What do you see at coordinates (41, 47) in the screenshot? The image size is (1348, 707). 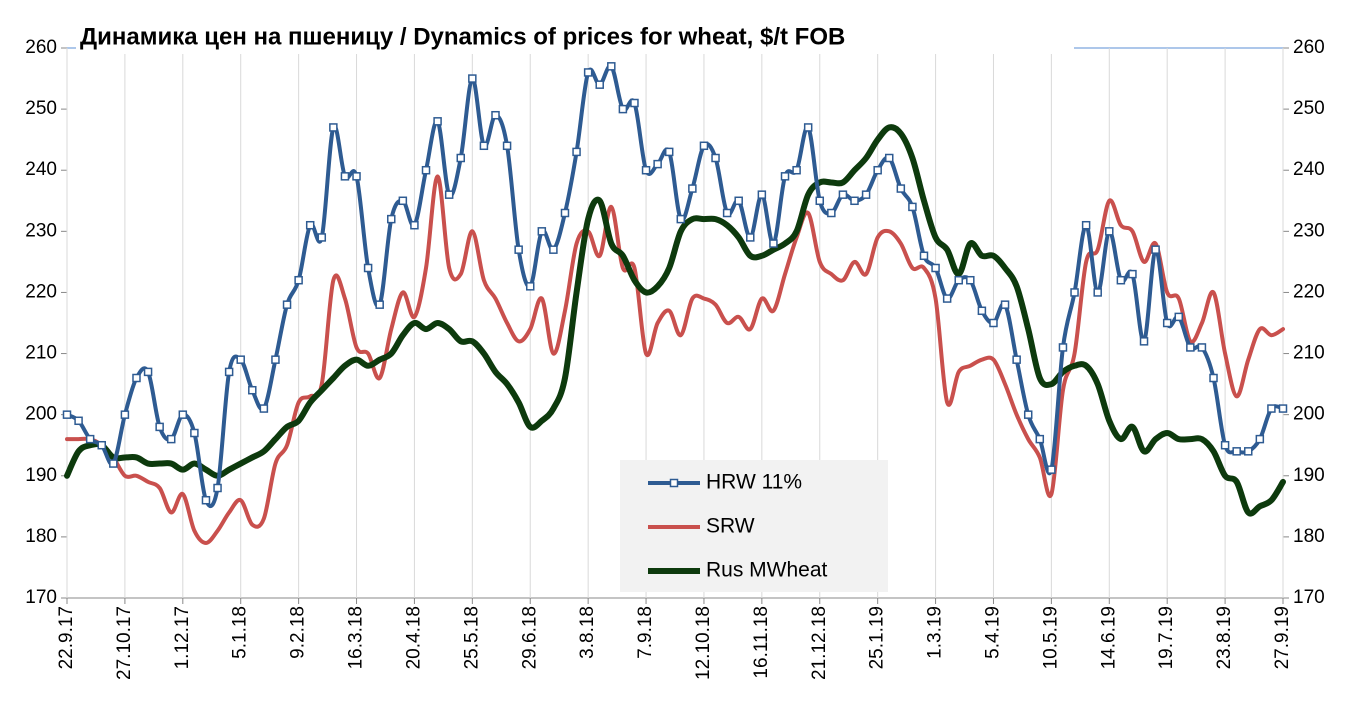 I see `y-tick-label: 260` at bounding box center [41, 47].